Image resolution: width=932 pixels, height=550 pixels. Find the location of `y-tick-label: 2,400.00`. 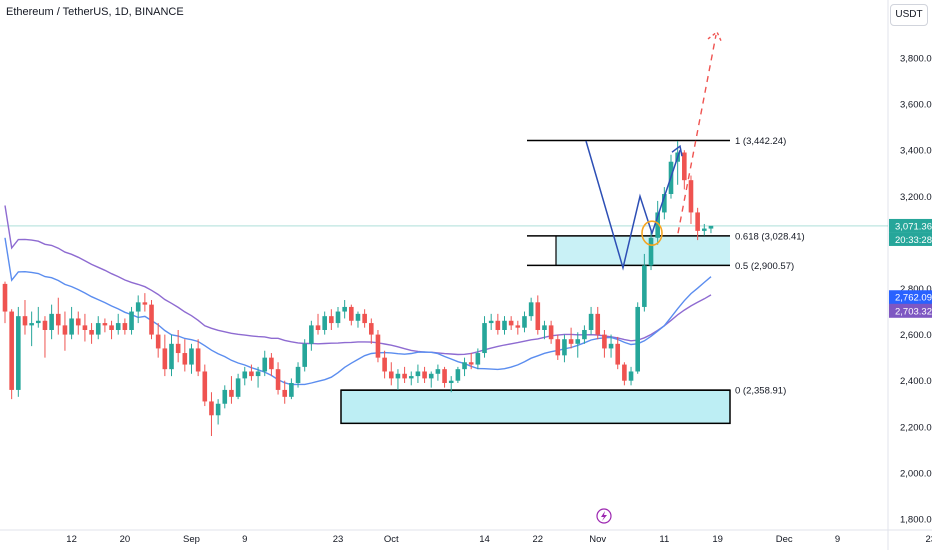

y-tick-label: 2,400.00 is located at coordinates (916, 381).